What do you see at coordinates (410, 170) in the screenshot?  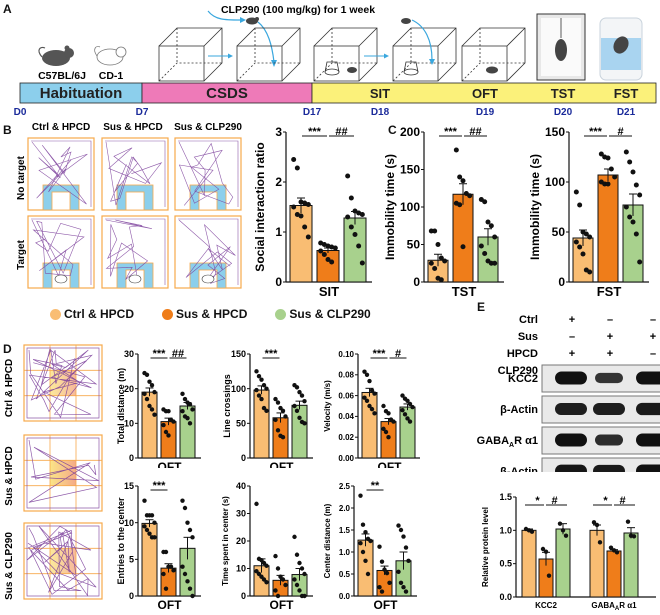 I see `y-tick-label: 150` at bounding box center [410, 170].